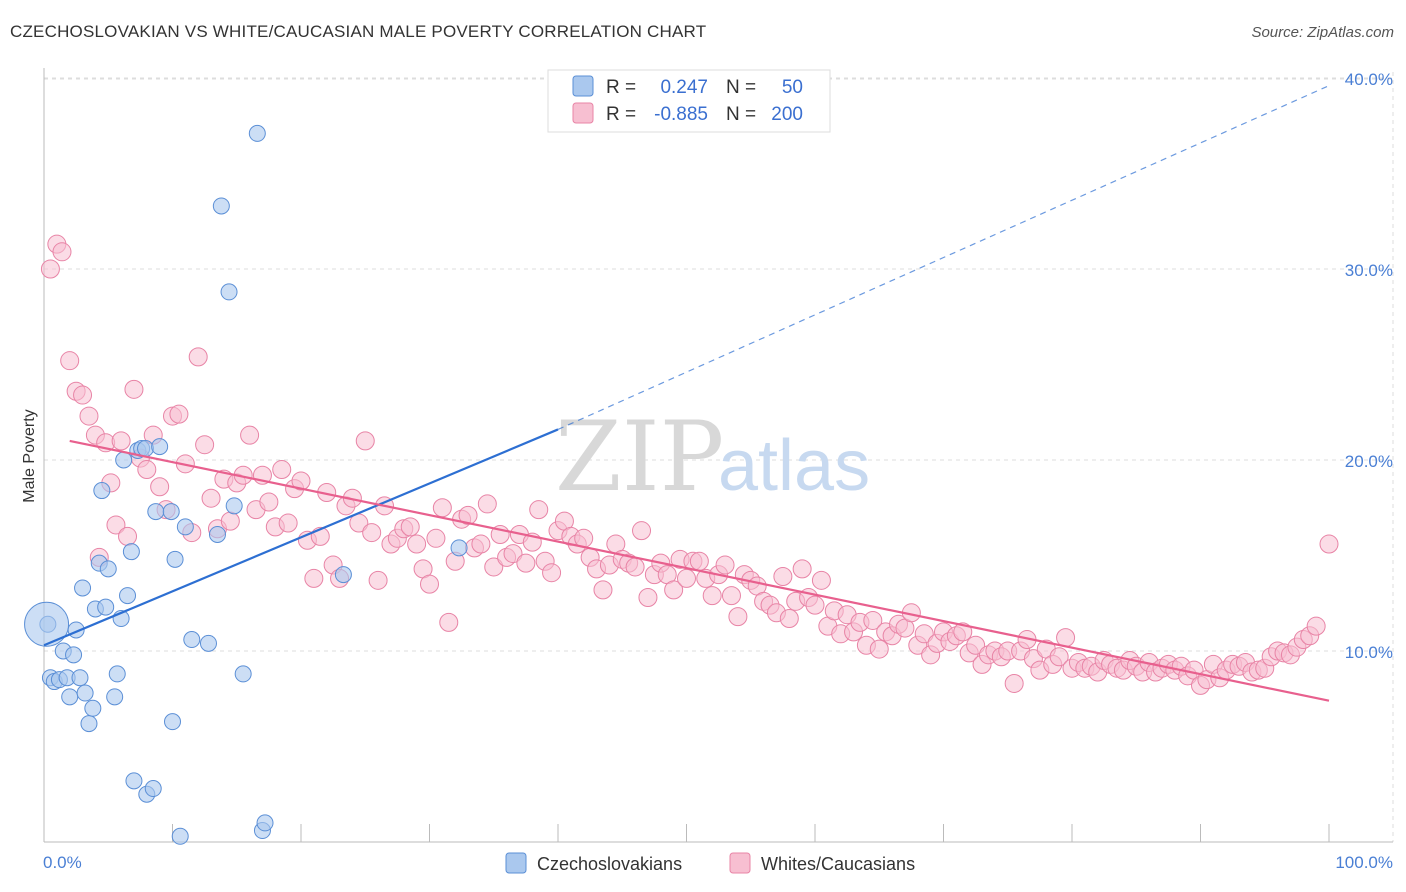  What do you see at coordinates (609, 864) in the screenshot?
I see `bottom-legend-czechoslovakians: Czechoslovakians` at bounding box center [609, 864].